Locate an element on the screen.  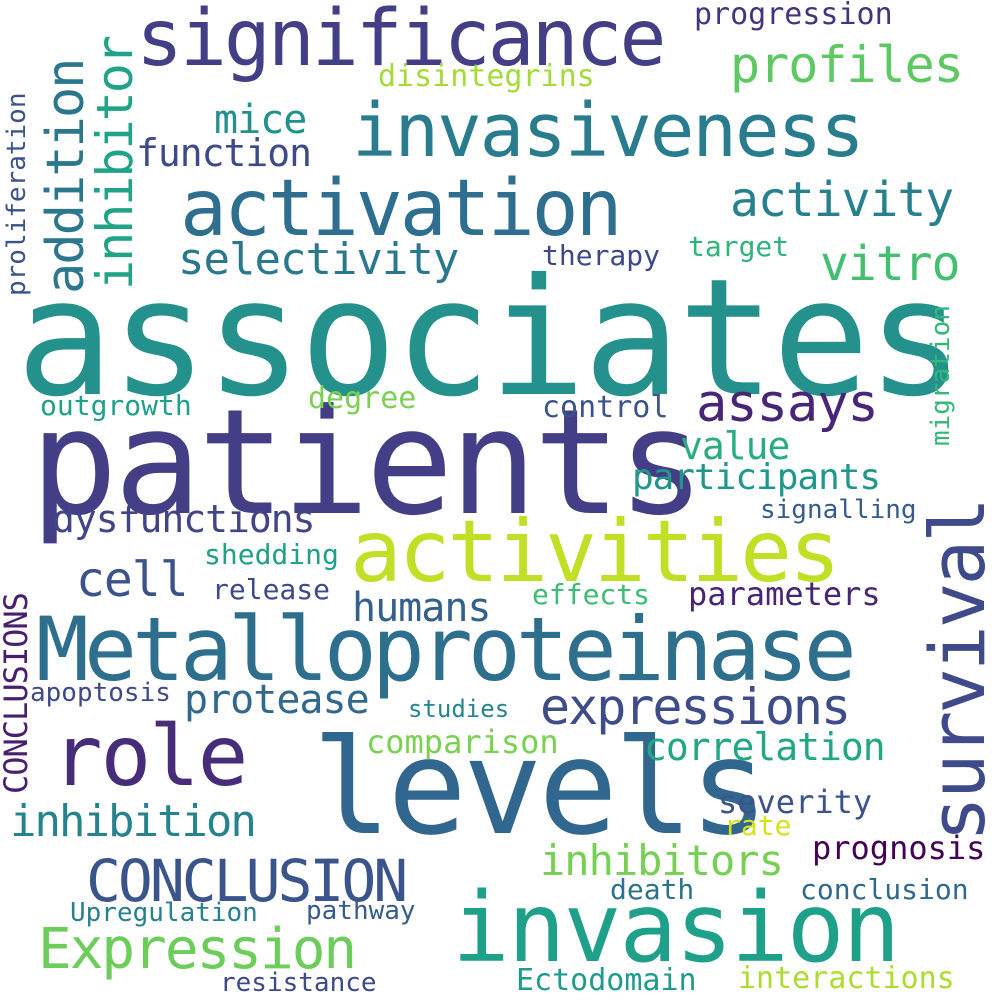
word-interactions: interactions is located at coordinates (846, 978).